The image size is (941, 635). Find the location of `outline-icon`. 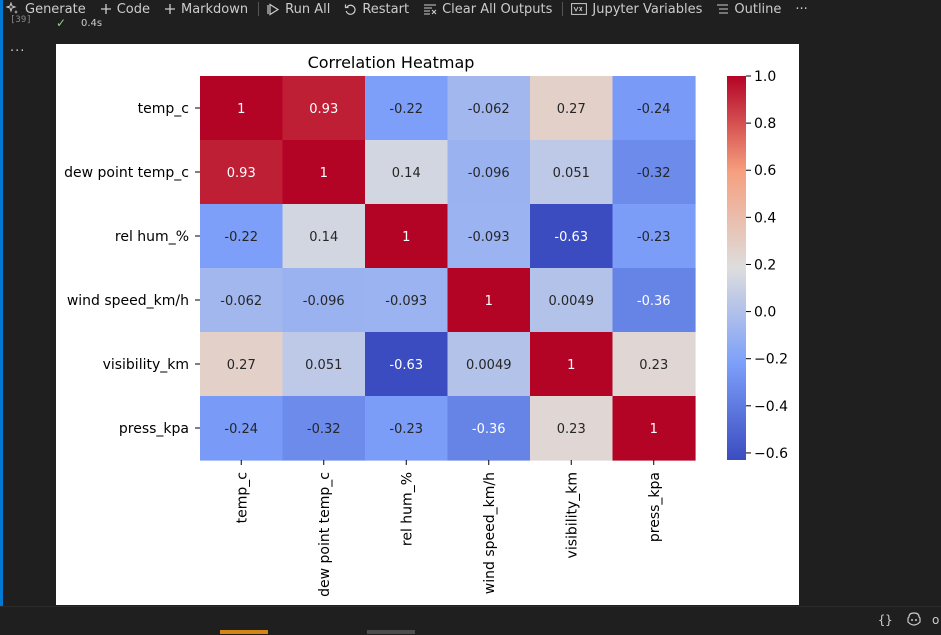

outline-icon is located at coordinates (723, 9).